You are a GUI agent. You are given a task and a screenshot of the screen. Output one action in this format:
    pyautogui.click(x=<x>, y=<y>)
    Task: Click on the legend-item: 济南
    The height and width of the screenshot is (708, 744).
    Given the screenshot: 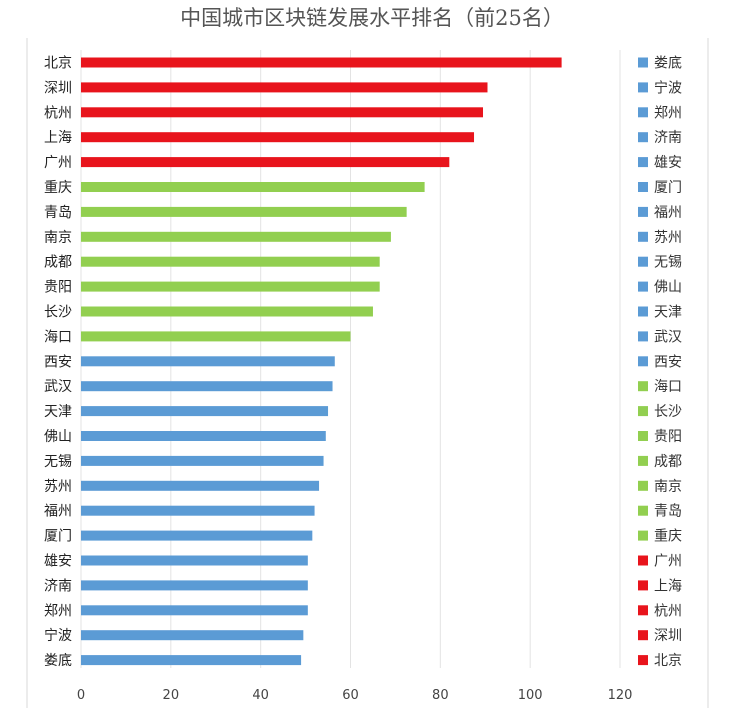 What is the action you would take?
    pyautogui.click(x=660, y=138)
    